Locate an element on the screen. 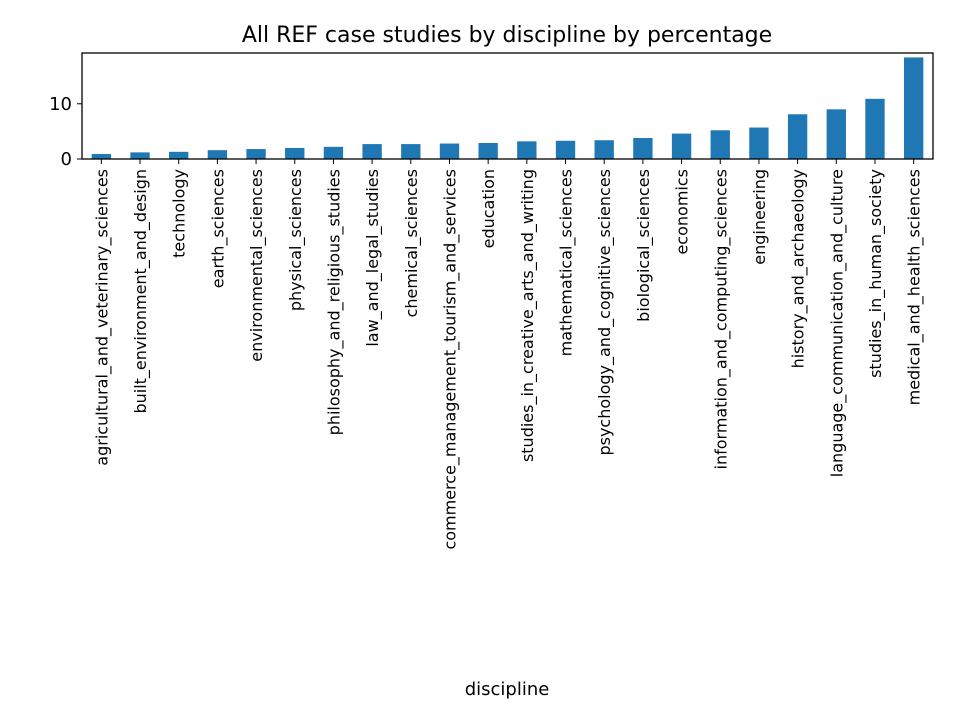 The width and height of the screenshot is (960, 720). plot-frame is located at coordinates (507, 106).